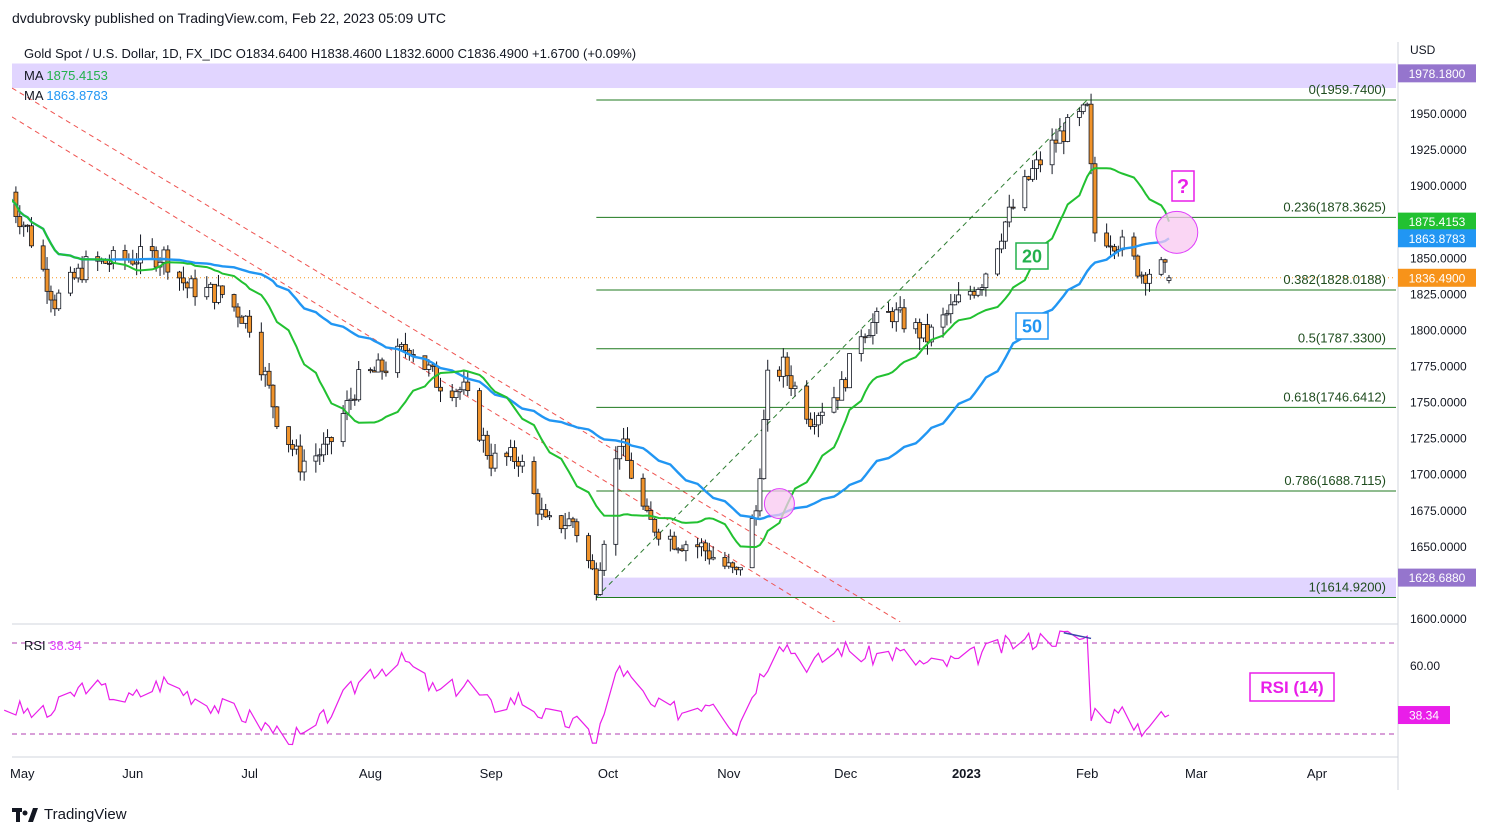  I want to click on fib-label-3: 0.5(1787.3300), so click(1342, 338).